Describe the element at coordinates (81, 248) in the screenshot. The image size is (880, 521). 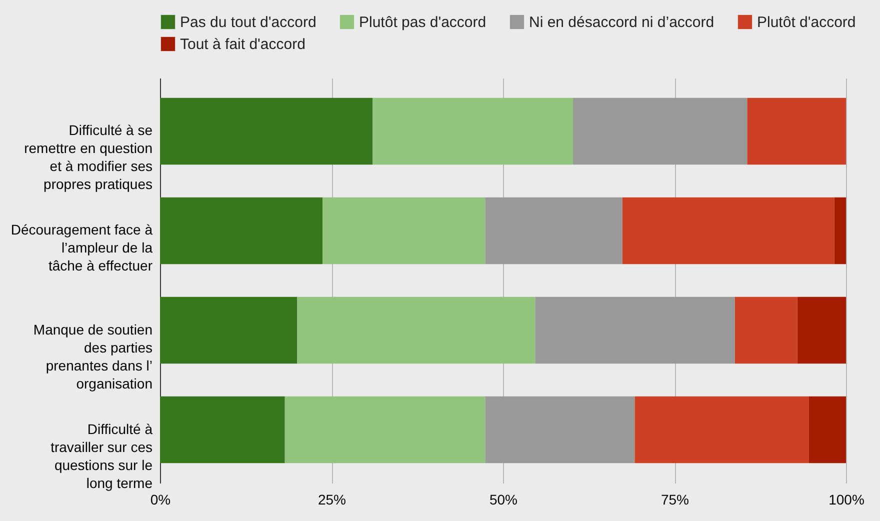
I see `y-tick-label: Découragement face à l’ampleur de la tâche à effectuer` at that location.